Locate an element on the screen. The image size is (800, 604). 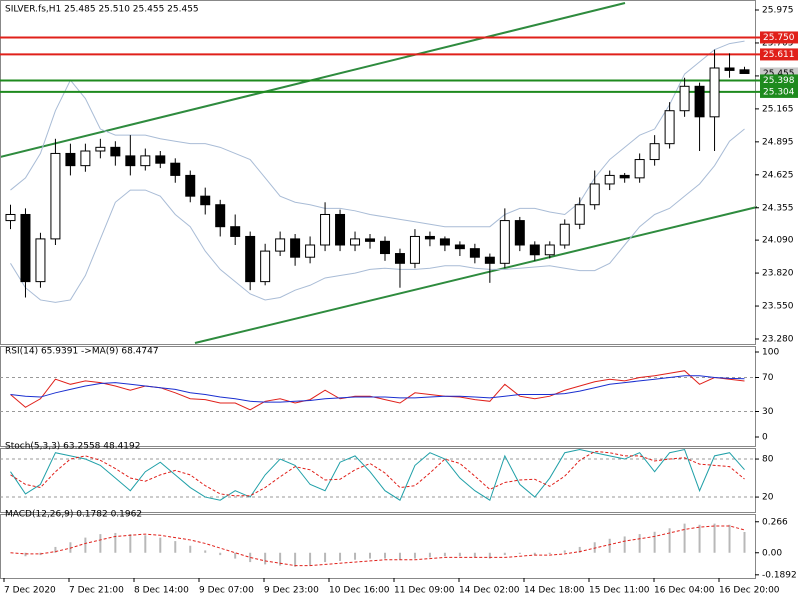
level-label: 25.304 is located at coordinates (779, 92).